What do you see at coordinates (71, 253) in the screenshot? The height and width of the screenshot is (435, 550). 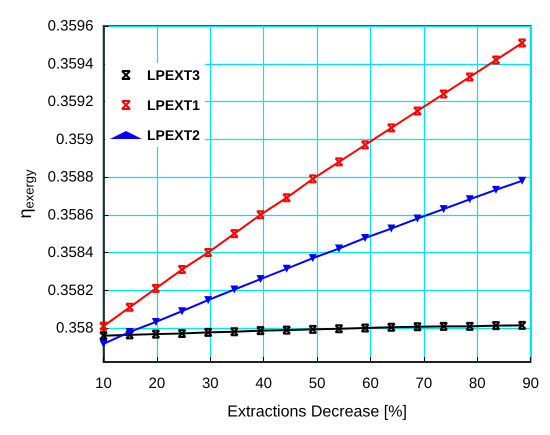 I see `y-tick-label: 0.3584` at bounding box center [71, 253].